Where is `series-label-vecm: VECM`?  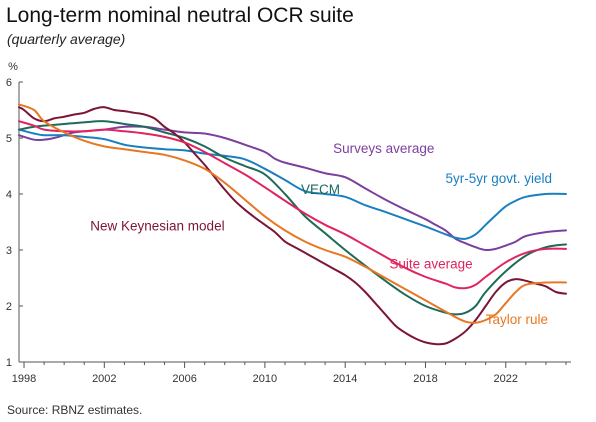
series-label-vecm: VECM is located at coordinates (320, 189).